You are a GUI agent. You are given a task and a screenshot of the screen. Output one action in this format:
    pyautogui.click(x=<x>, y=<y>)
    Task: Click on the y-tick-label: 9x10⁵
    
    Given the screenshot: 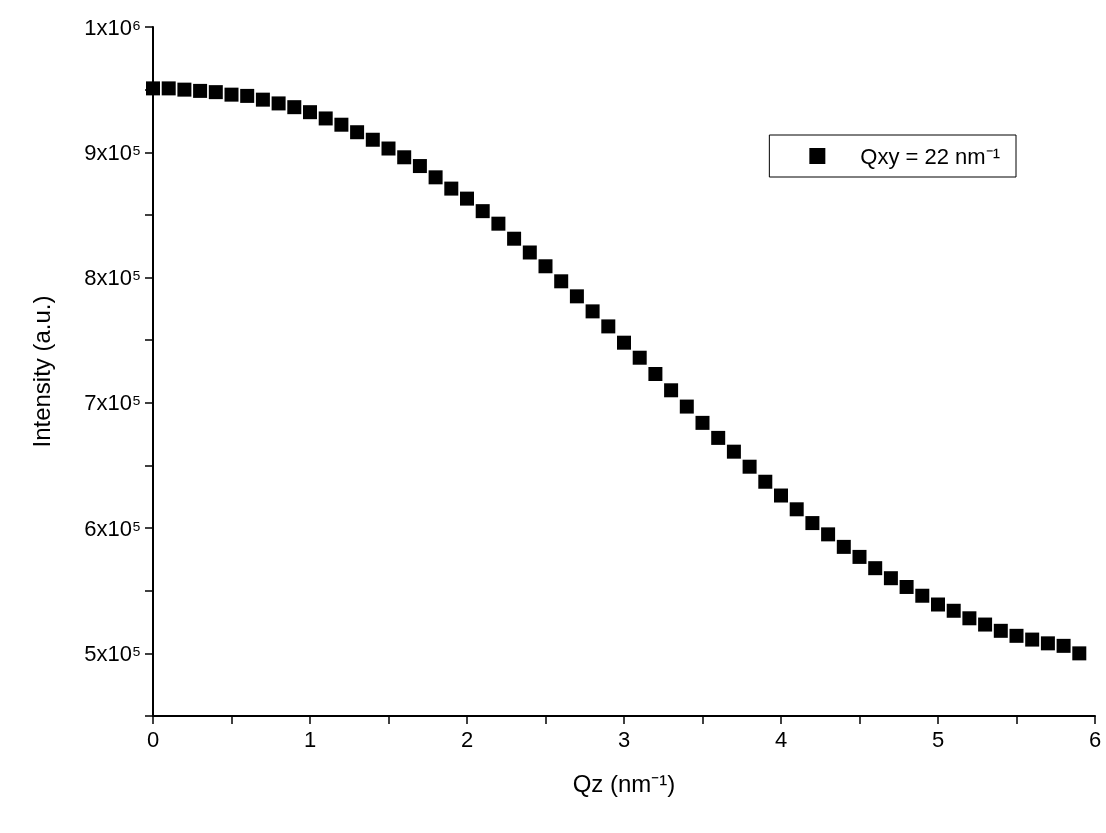 What is the action you would take?
    pyautogui.click(x=112, y=152)
    